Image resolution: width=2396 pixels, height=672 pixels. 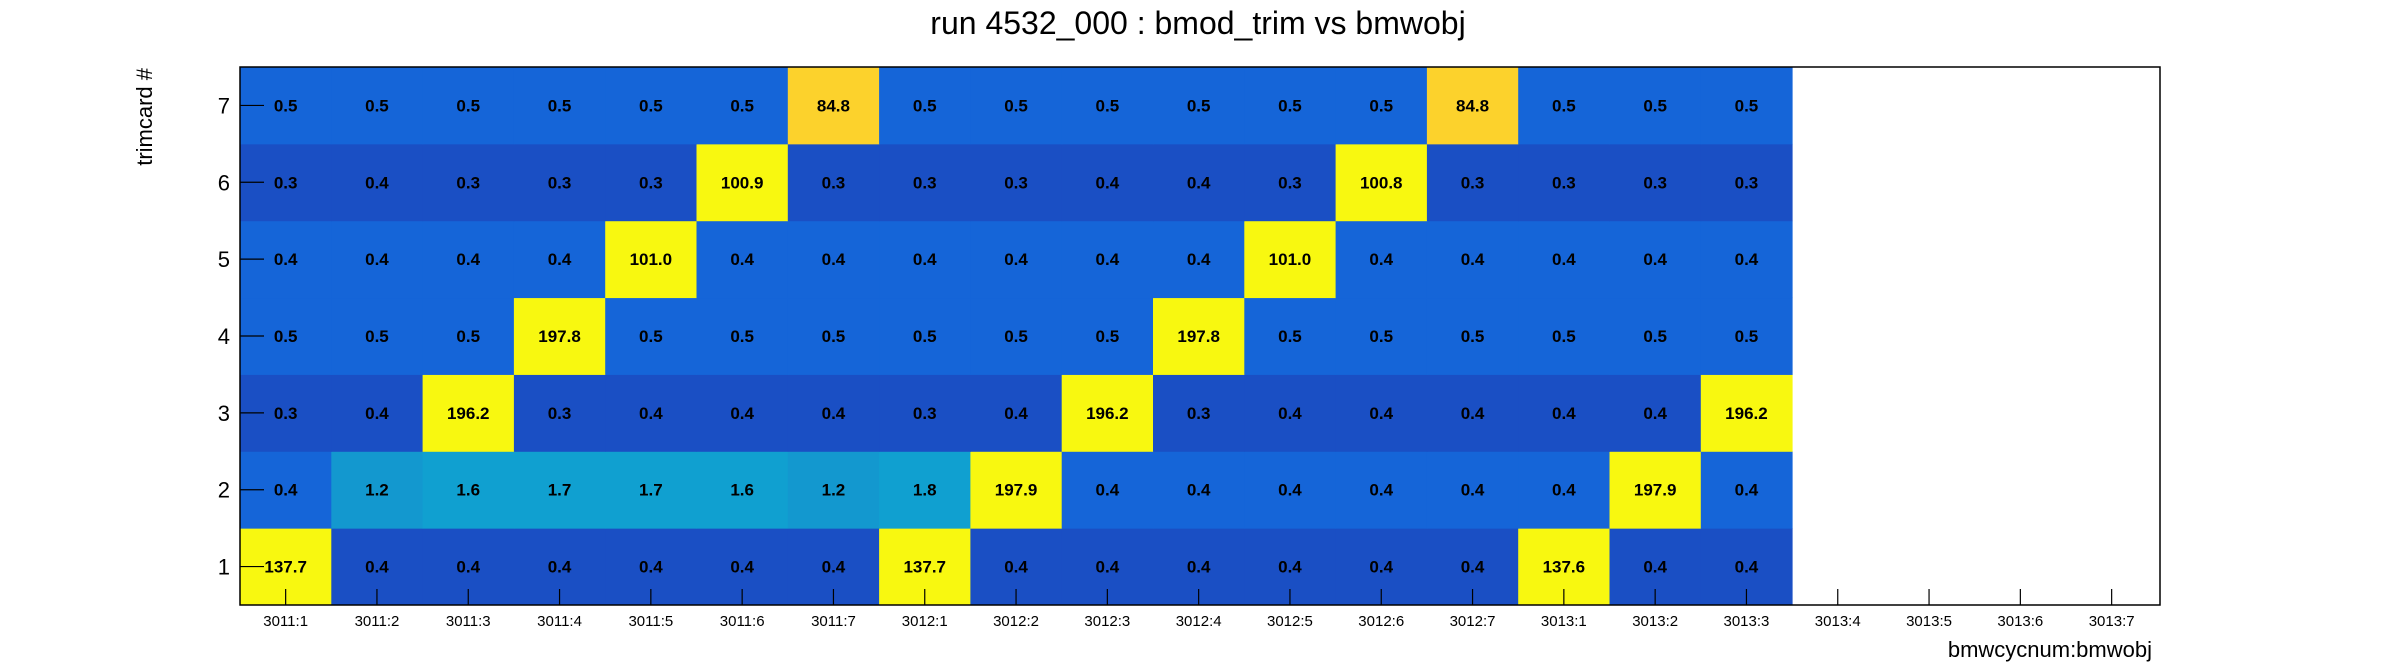 I want to click on y-axis-ticks: 1 2 3 4 5 6 7, so click(x=241, y=336).